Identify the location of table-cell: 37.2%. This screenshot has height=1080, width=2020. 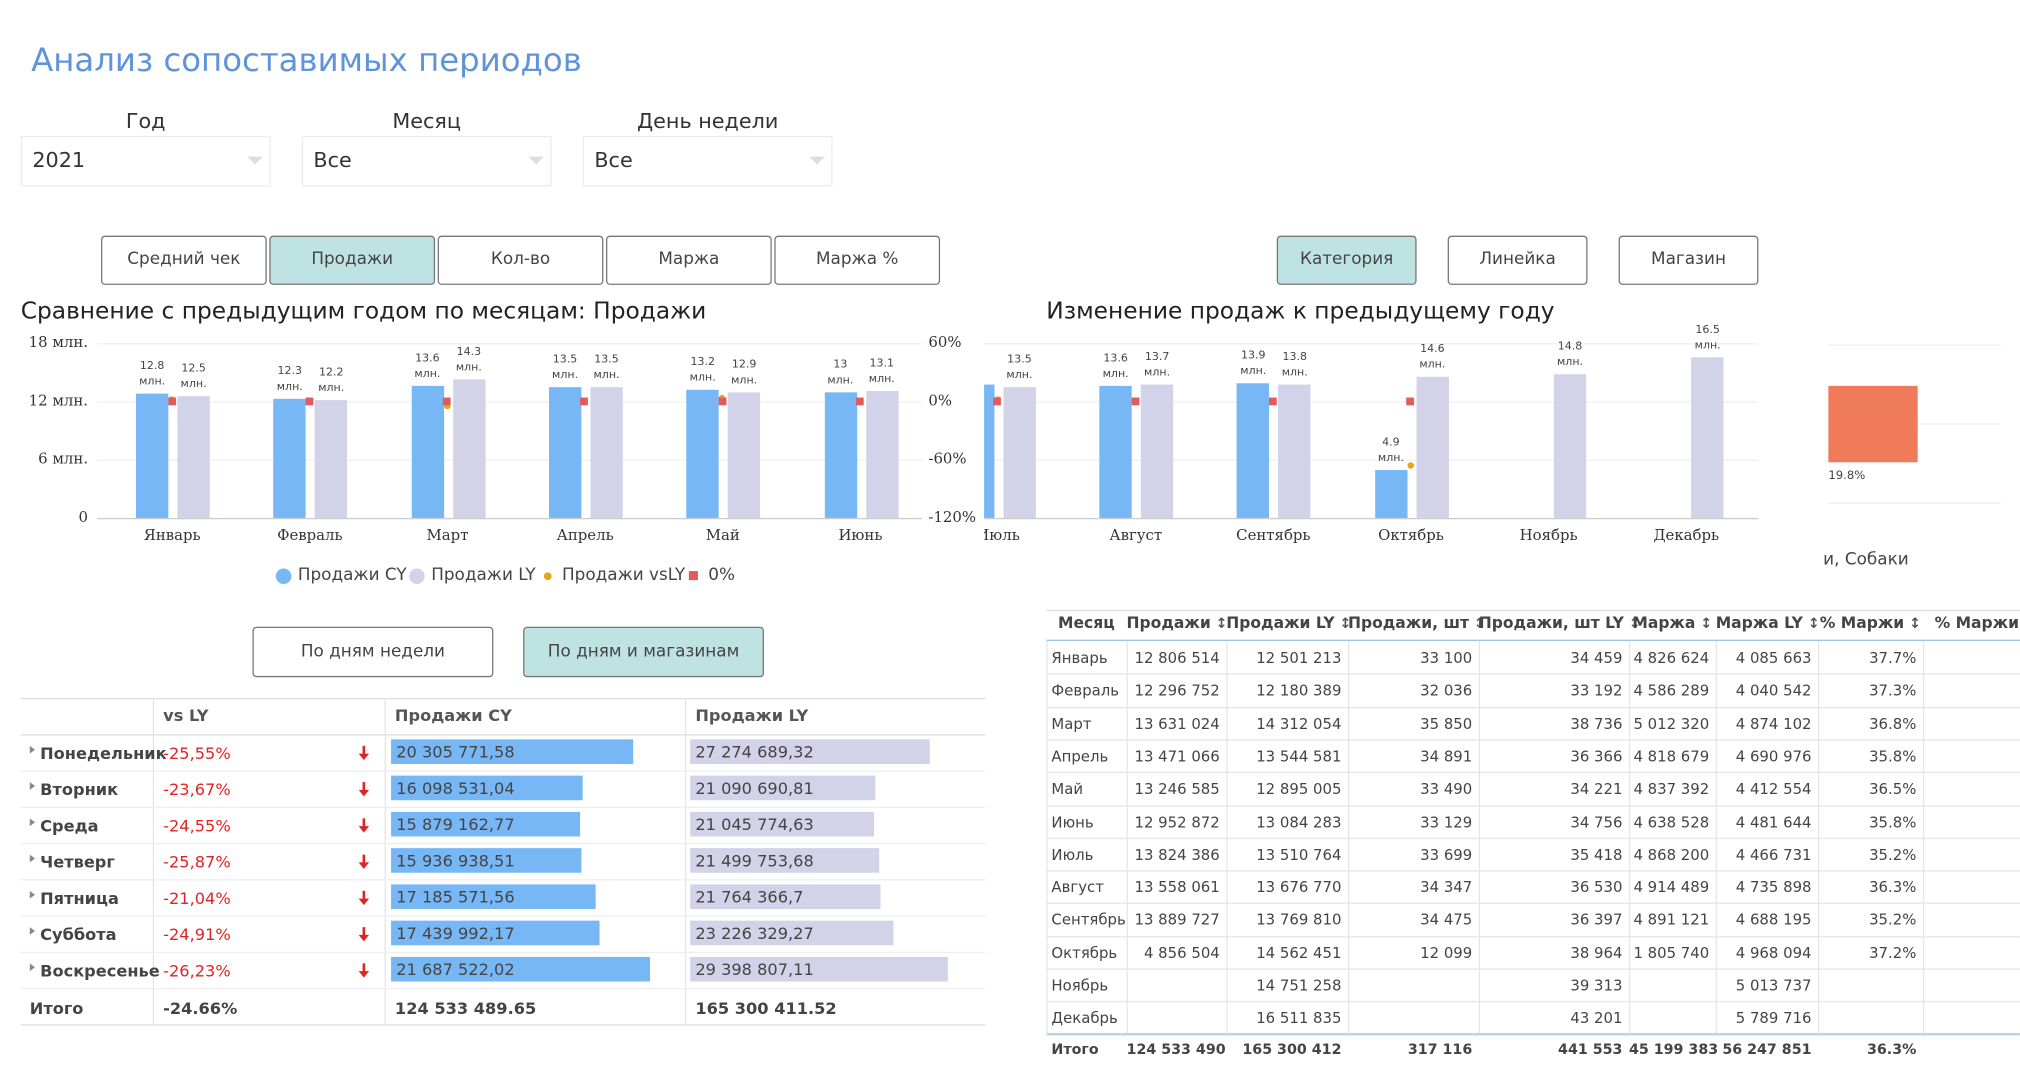
(1893, 952).